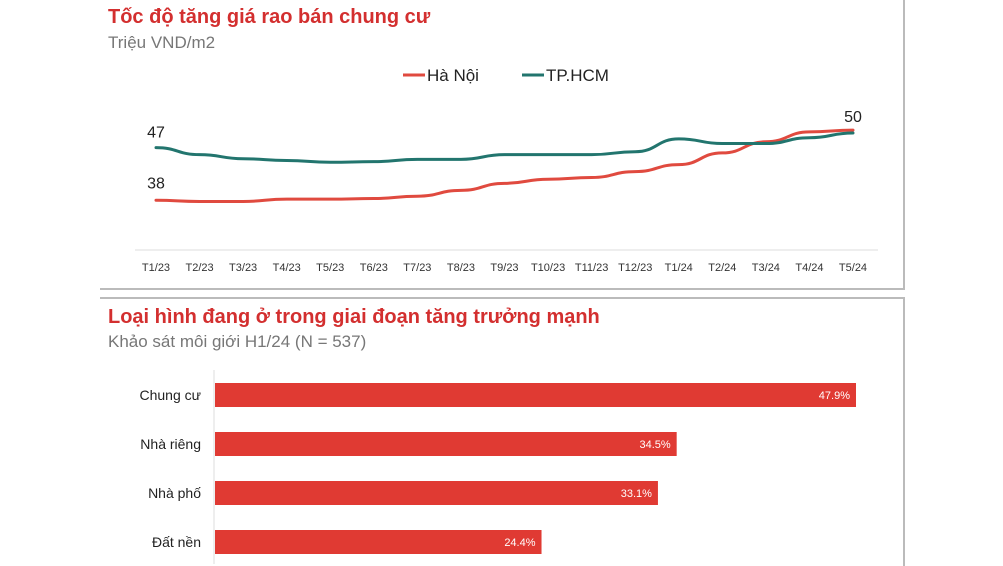 The height and width of the screenshot is (566, 1003). Describe the element at coordinates (679, 268) in the screenshot. I see `x-tick-label: T1/24` at that location.